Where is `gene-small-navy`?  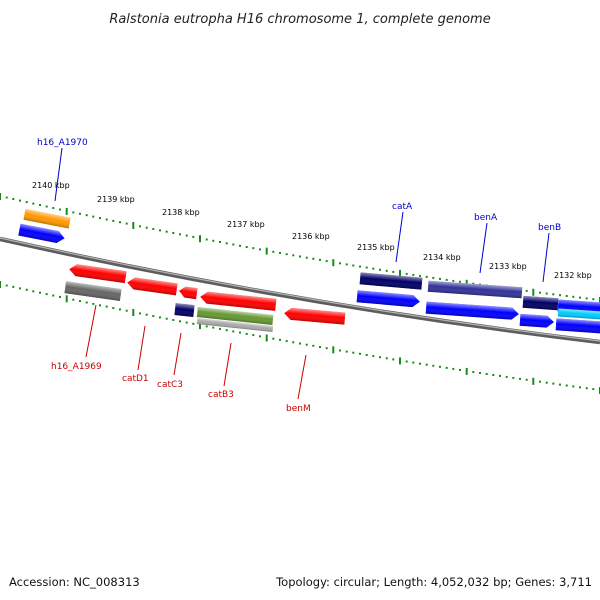
gene-small-navy is located at coordinates (184, 310).